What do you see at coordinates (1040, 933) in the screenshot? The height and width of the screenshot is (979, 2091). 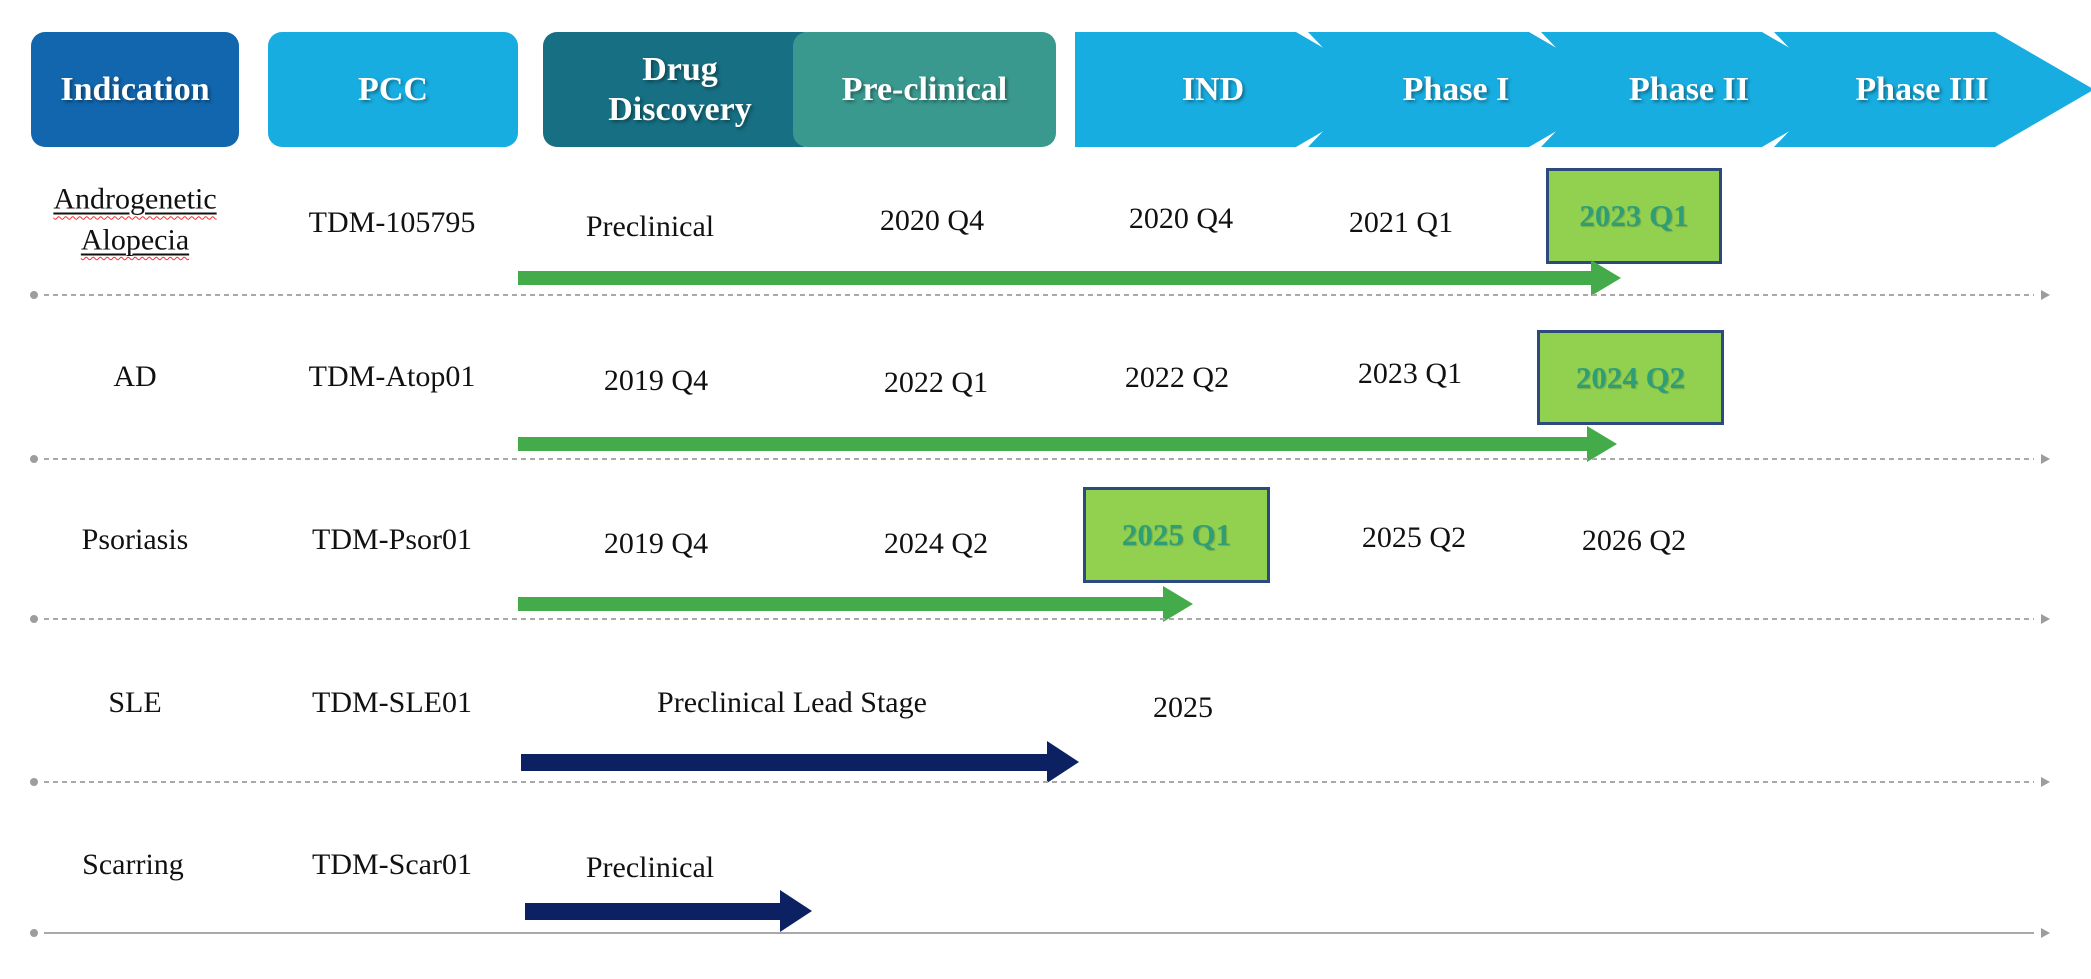 I see `bottom-line` at bounding box center [1040, 933].